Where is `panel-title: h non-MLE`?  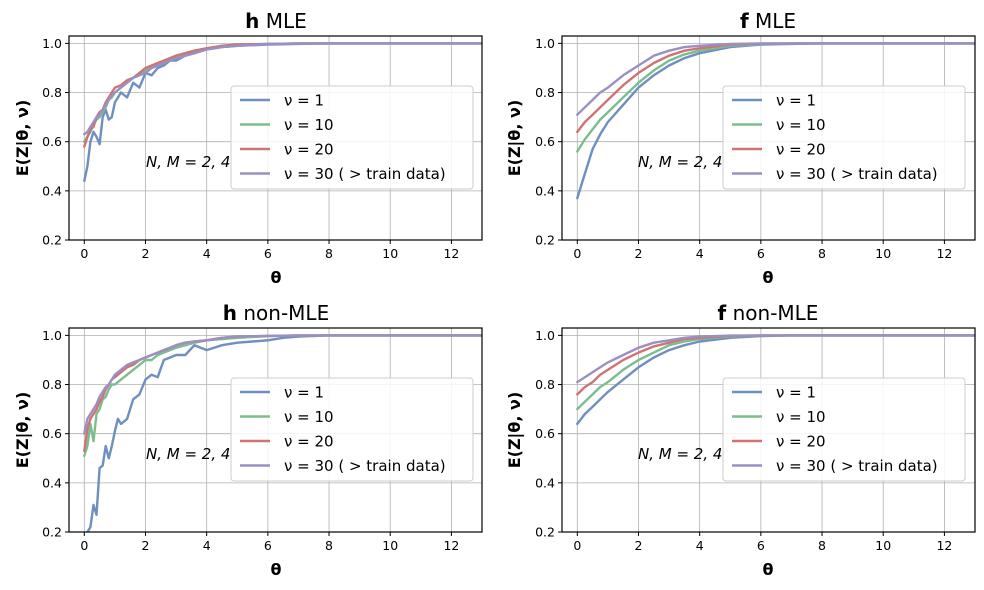 panel-title: h non-MLE is located at coordinates (276, 313).